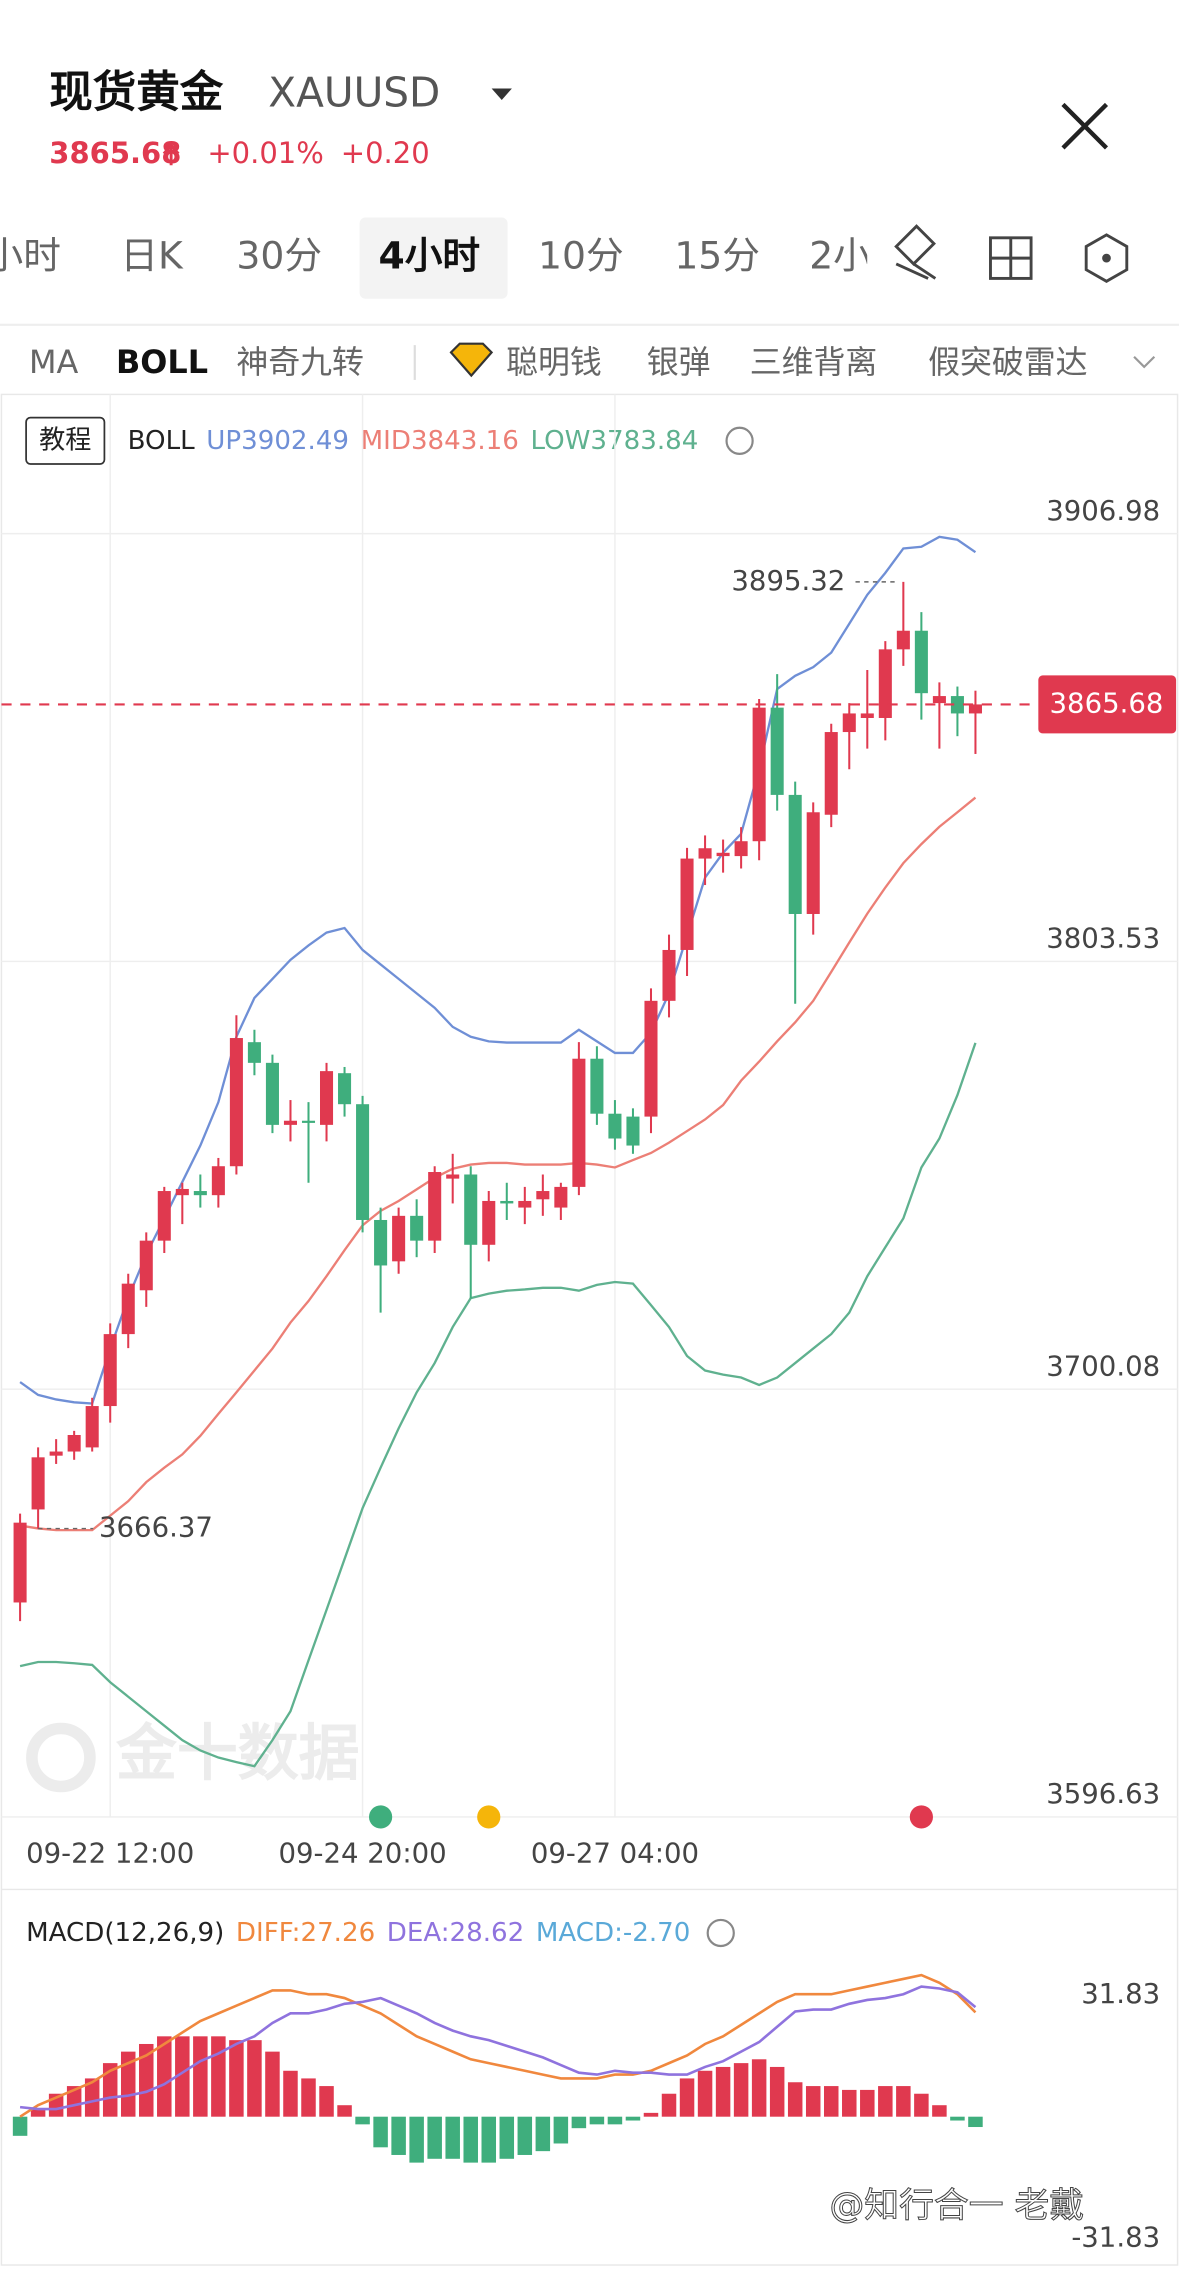 The width and height of the screenshot is (1179, 2273). I want to click on draw-tool-icon, so click(915, 252).